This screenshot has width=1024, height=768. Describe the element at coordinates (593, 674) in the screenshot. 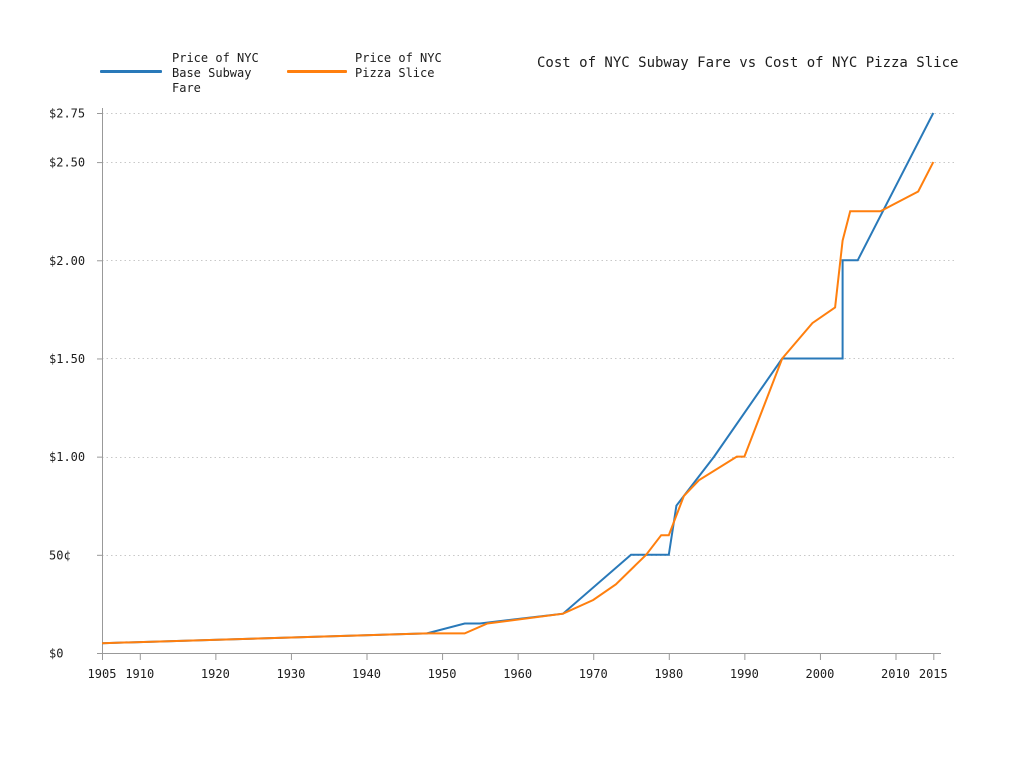

I see `x-tick-label: 1970` at that location.